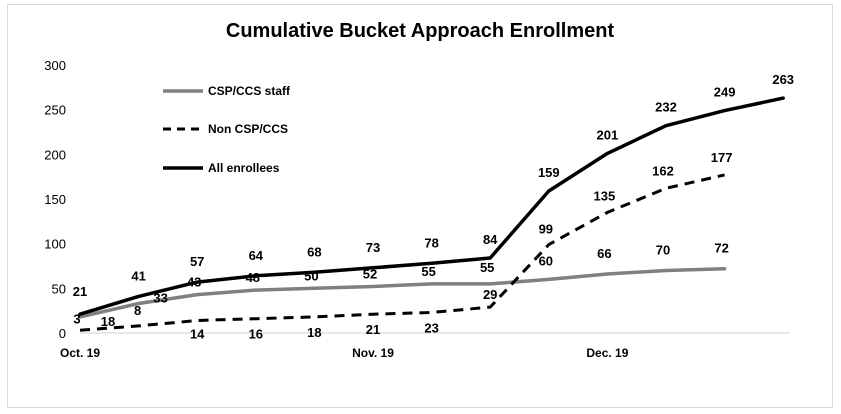  What do you see at coordinates (256, 334) in the screenshot?
I see `data-label: 16` at bounding box center [256, 334].